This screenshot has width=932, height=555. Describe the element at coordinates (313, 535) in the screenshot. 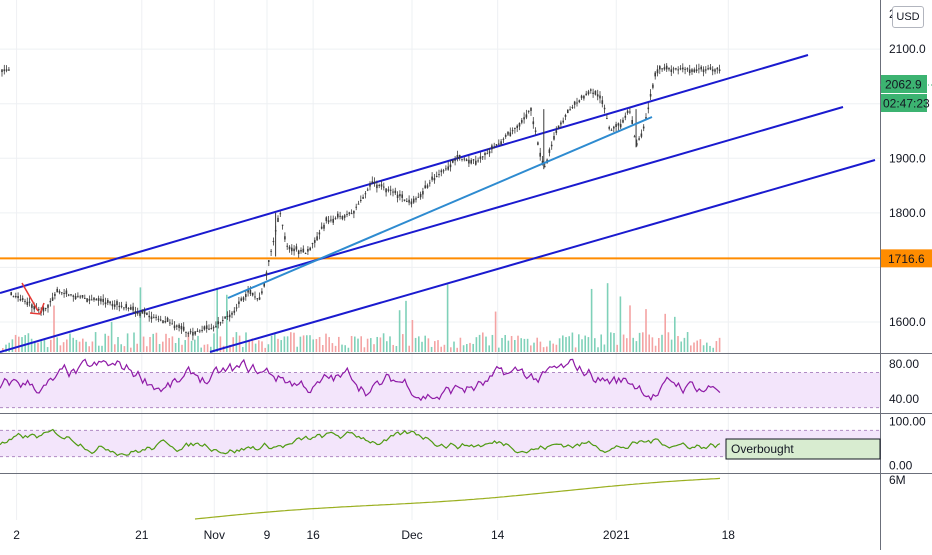

I see `time-tick: 16` at that location.